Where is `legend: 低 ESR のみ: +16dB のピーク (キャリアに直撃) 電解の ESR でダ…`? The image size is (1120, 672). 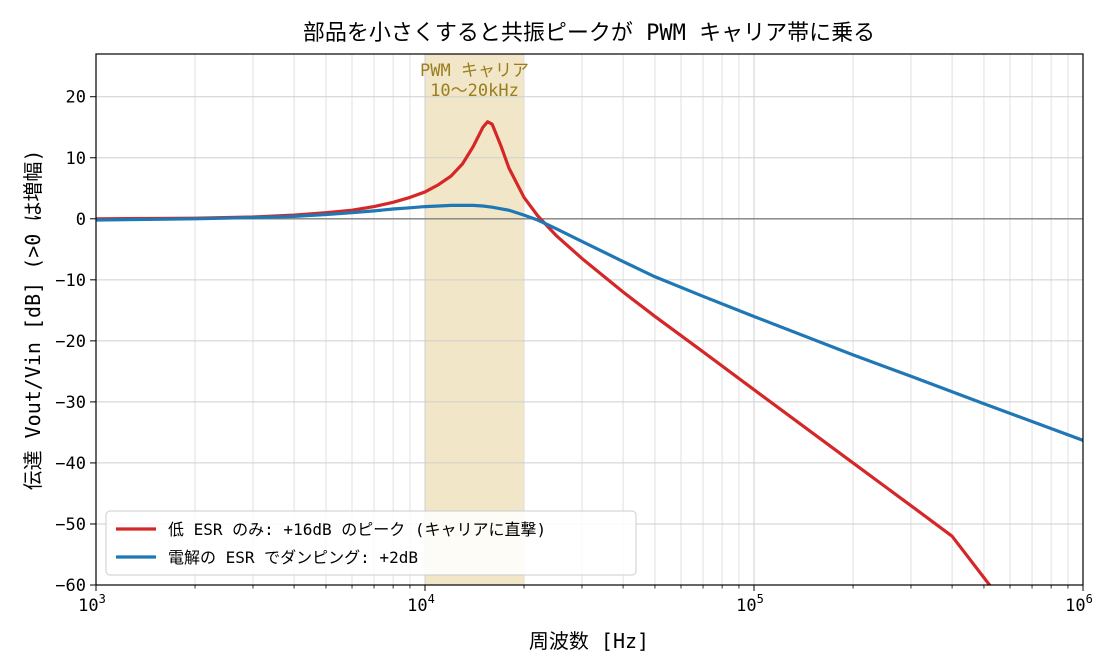
legend: 低 ESR のみ: +16dB のピーク (キャリアに直撃) 電解の ESR でダ… is located at coordinates (371, 543).